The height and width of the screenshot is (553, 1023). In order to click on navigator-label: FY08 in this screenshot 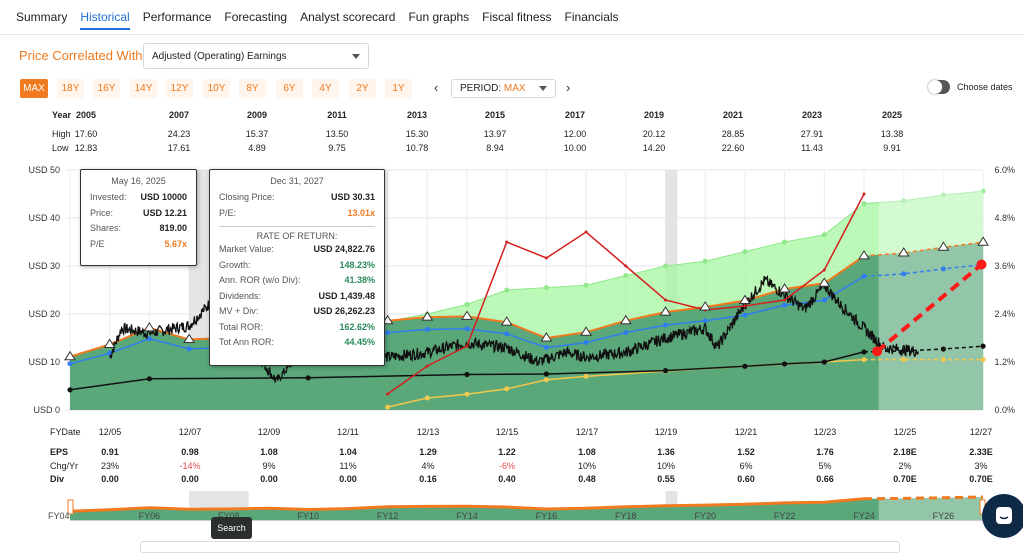, I will do `click(229, 516)`.